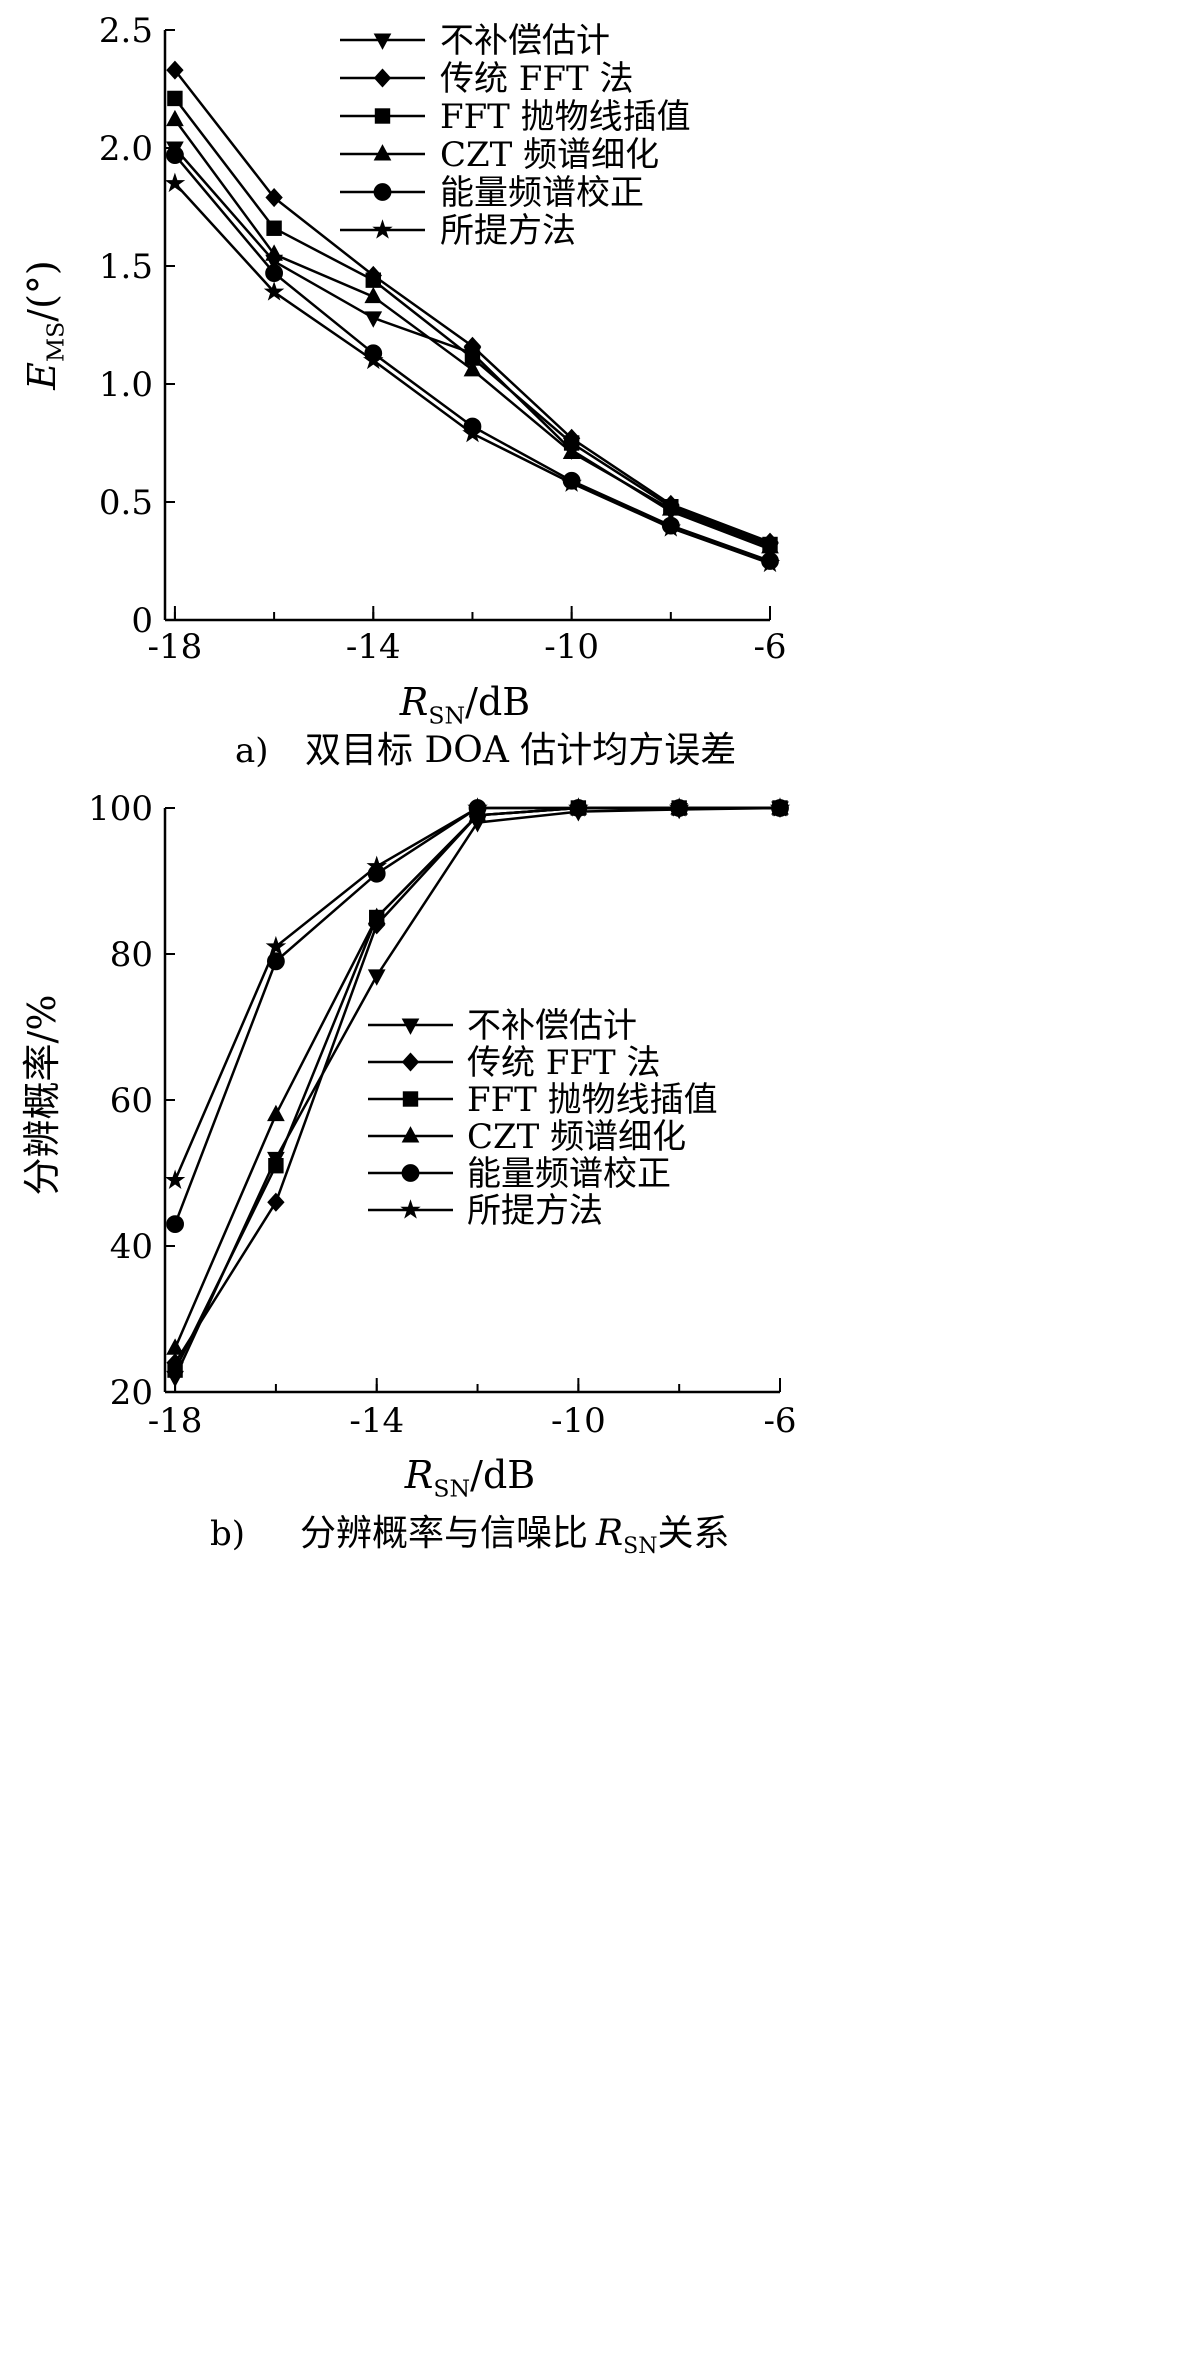  I want to click on caption-main: 分辨概率与信噪比, so click(444, 1533).